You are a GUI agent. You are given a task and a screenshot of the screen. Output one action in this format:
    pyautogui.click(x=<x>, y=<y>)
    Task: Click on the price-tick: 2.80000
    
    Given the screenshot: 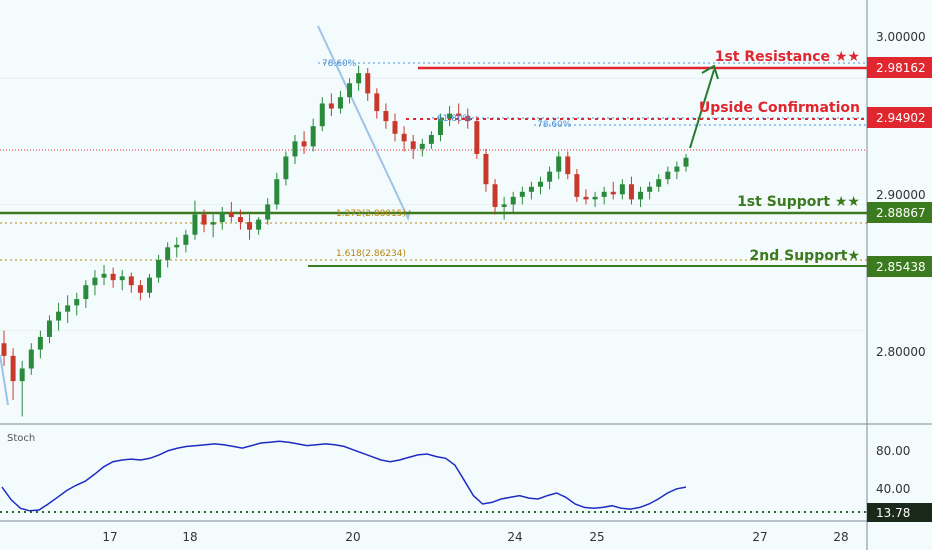 What is the action you would take?
    pyautogui.click(x=901, y=352)
    